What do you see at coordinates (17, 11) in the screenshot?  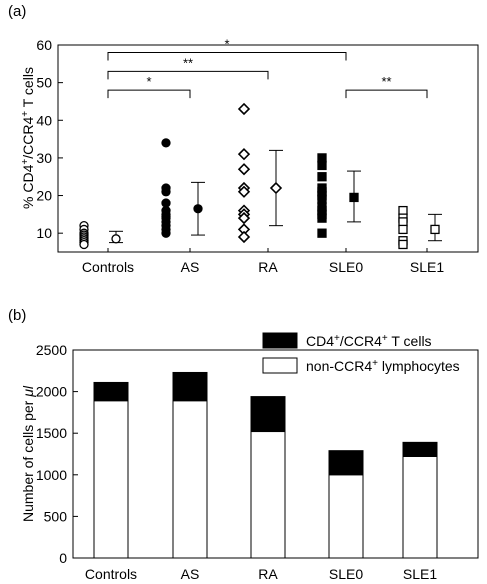 I see `panel-a-label: (a)` at bounding box center [17, 11].